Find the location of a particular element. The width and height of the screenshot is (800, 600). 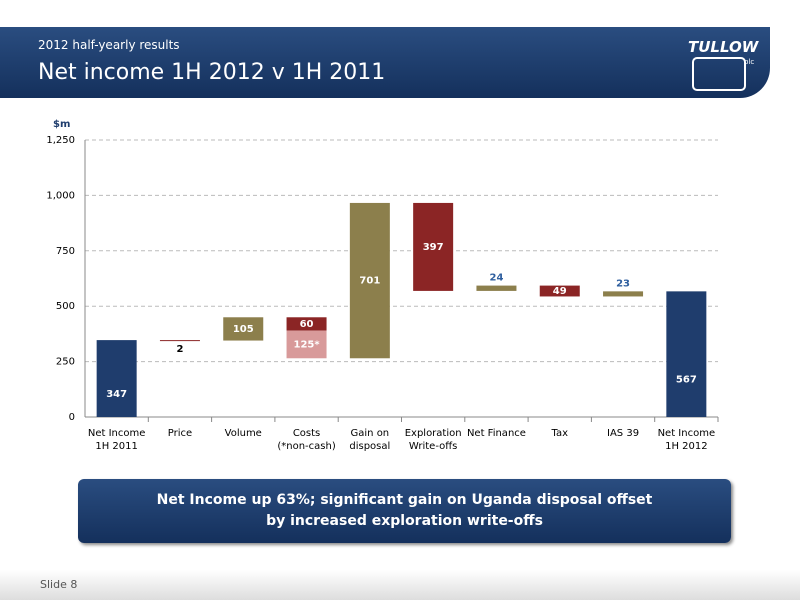

value-label: 24 is located at coordinates (496, 278).